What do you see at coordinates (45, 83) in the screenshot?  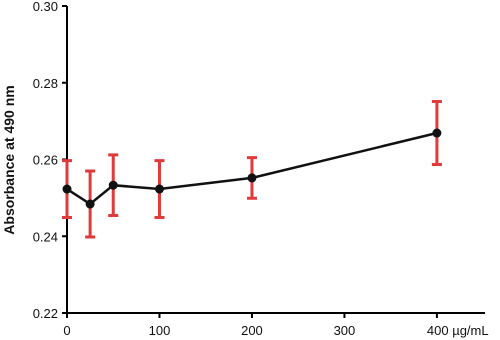 I see `y-tick-label: 0.28` at bounding box center [45, 83].